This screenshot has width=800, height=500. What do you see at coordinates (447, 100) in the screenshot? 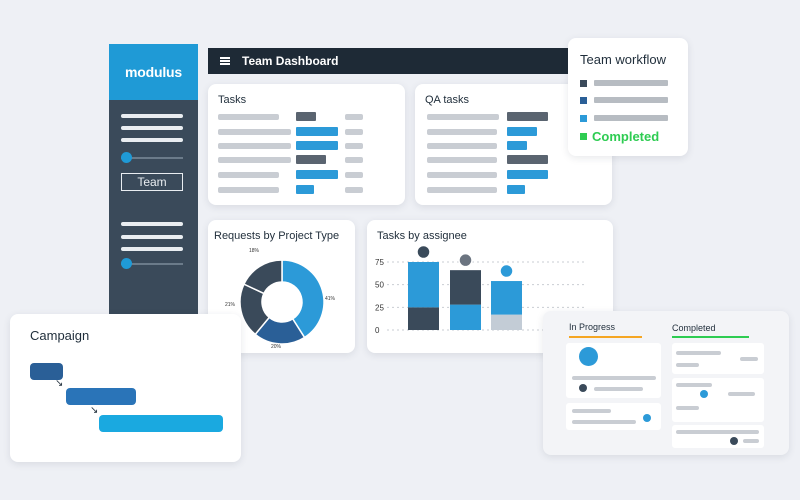
I see `qa-tasks-title: QA tasks` at bounding box center [447, 100].